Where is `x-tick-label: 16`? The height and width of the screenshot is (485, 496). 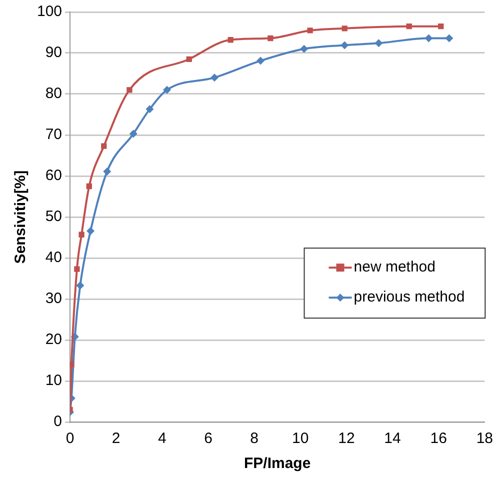 x-tick-label: 16 is located at coordinates (438, 439).